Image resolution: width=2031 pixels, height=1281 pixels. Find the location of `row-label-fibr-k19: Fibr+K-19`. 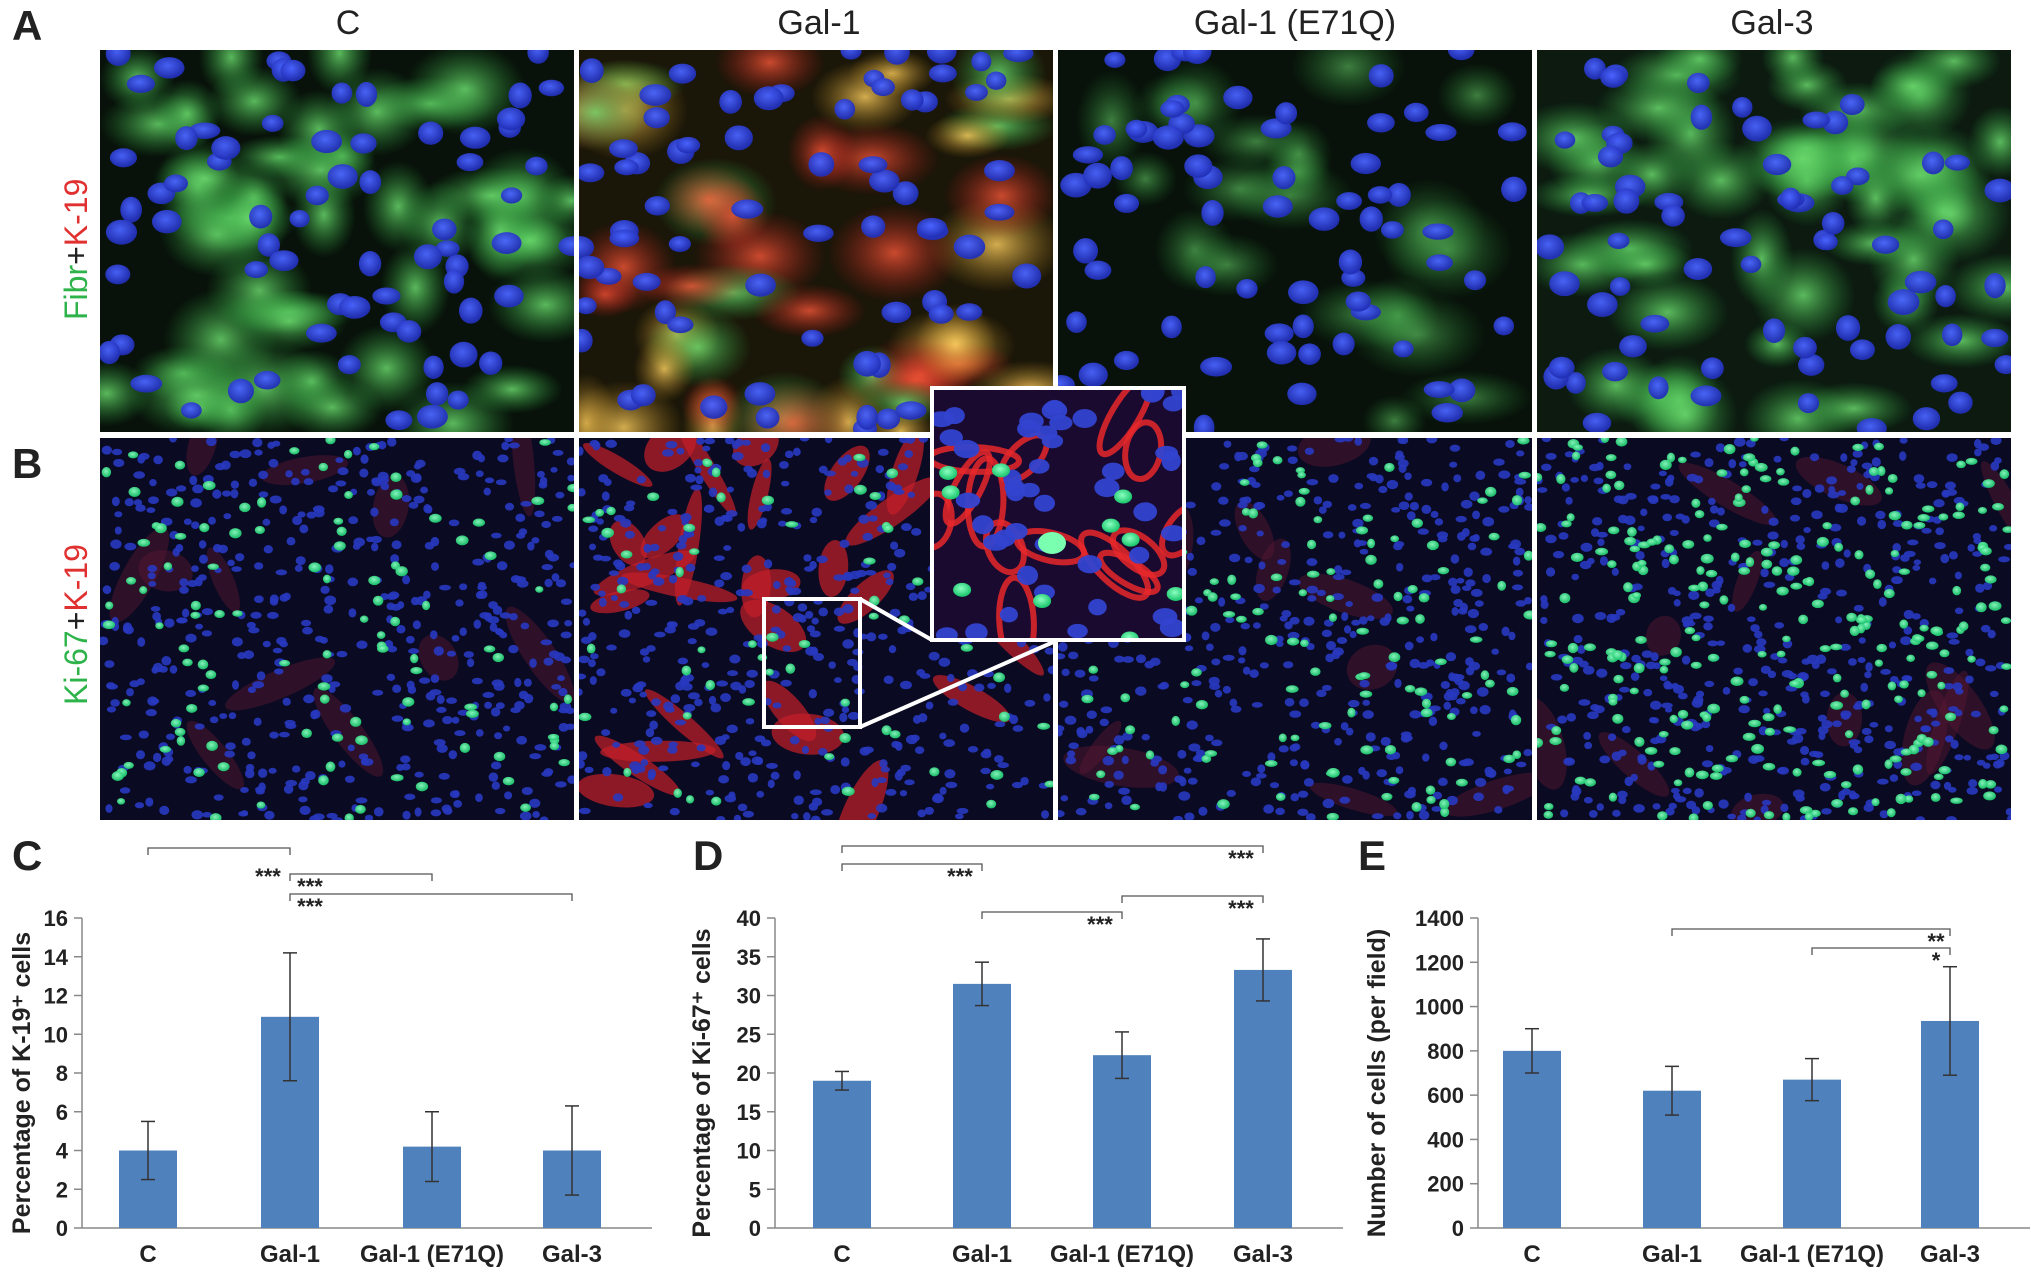

row-label-fibr-k19: Fibr+K-19 is located at coordinates (76, 249).